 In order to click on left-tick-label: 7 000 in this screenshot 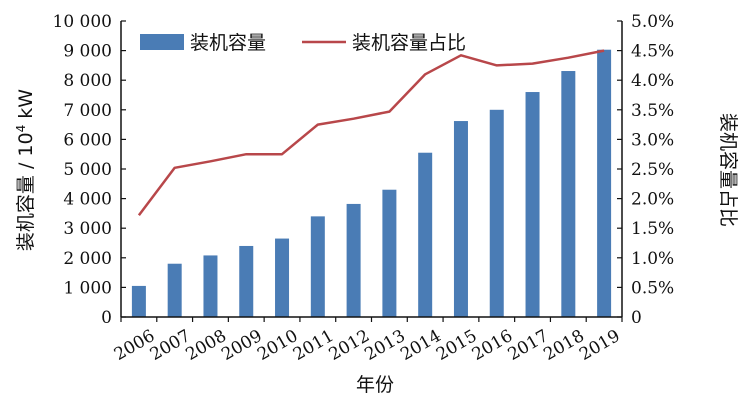, I will do `click(87, 111)`.